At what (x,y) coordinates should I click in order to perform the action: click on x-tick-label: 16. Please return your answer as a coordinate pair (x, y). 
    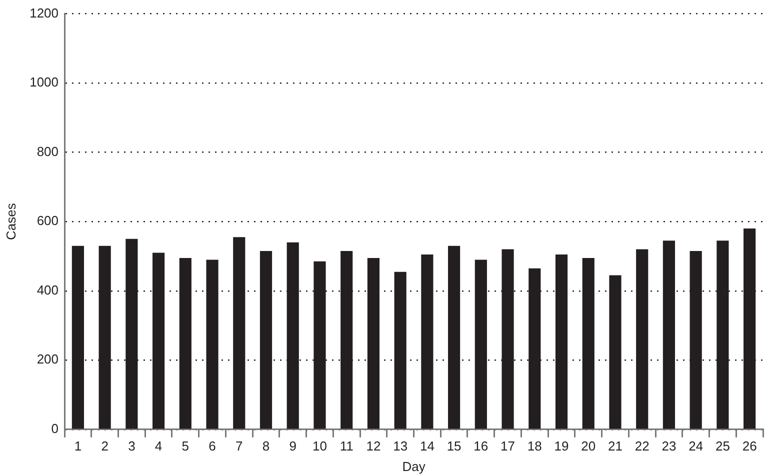
    Looking at the image, I should click on (481, 446).